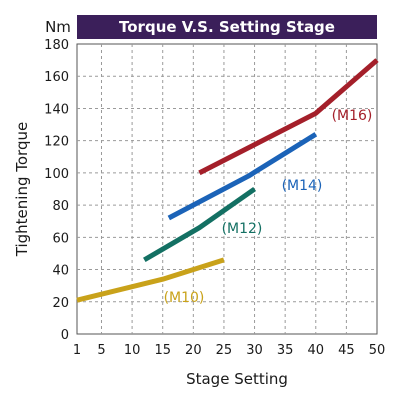 The width and height of the screenshot is (420, 400). I want to click on y-tick-label: 40, so click(60, 271).